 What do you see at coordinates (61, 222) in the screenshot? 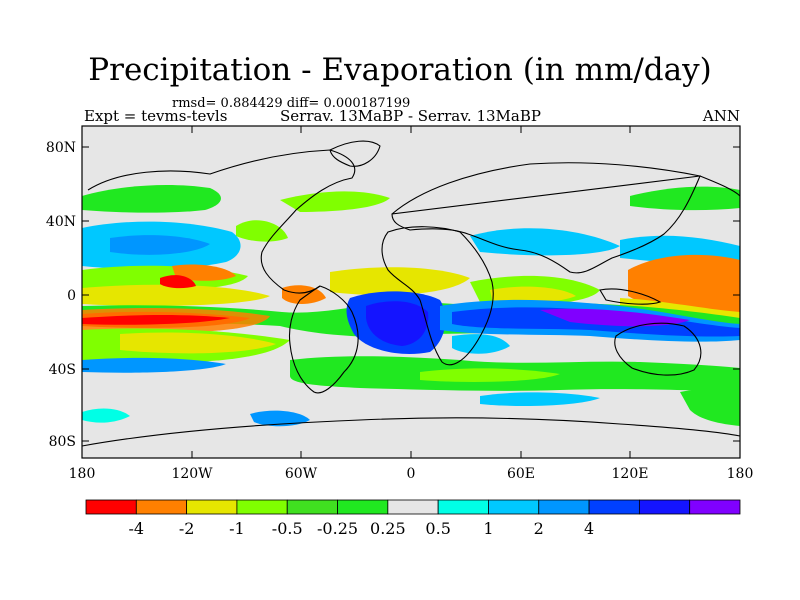
I see `lat-label: 40N` at bounding box center [61, 222].